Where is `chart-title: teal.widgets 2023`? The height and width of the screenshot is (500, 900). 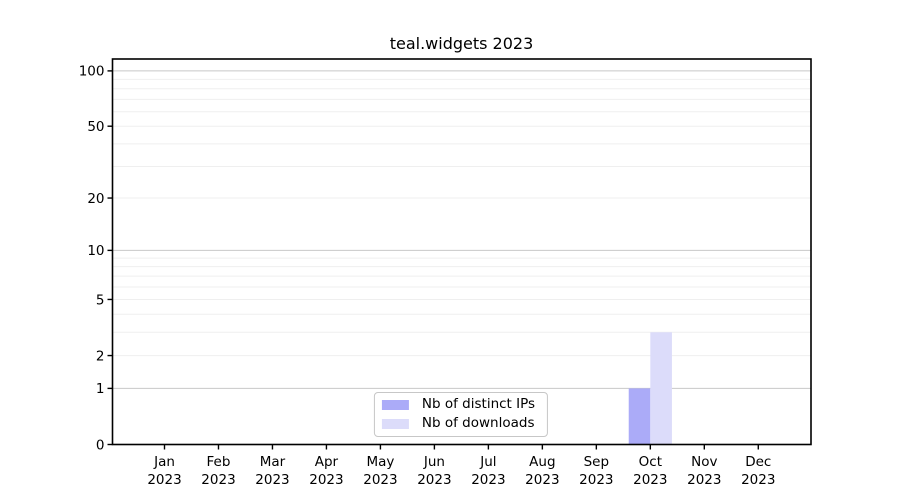
chart-title: teal.widgets 2023 is located at coordinates (461, 43).